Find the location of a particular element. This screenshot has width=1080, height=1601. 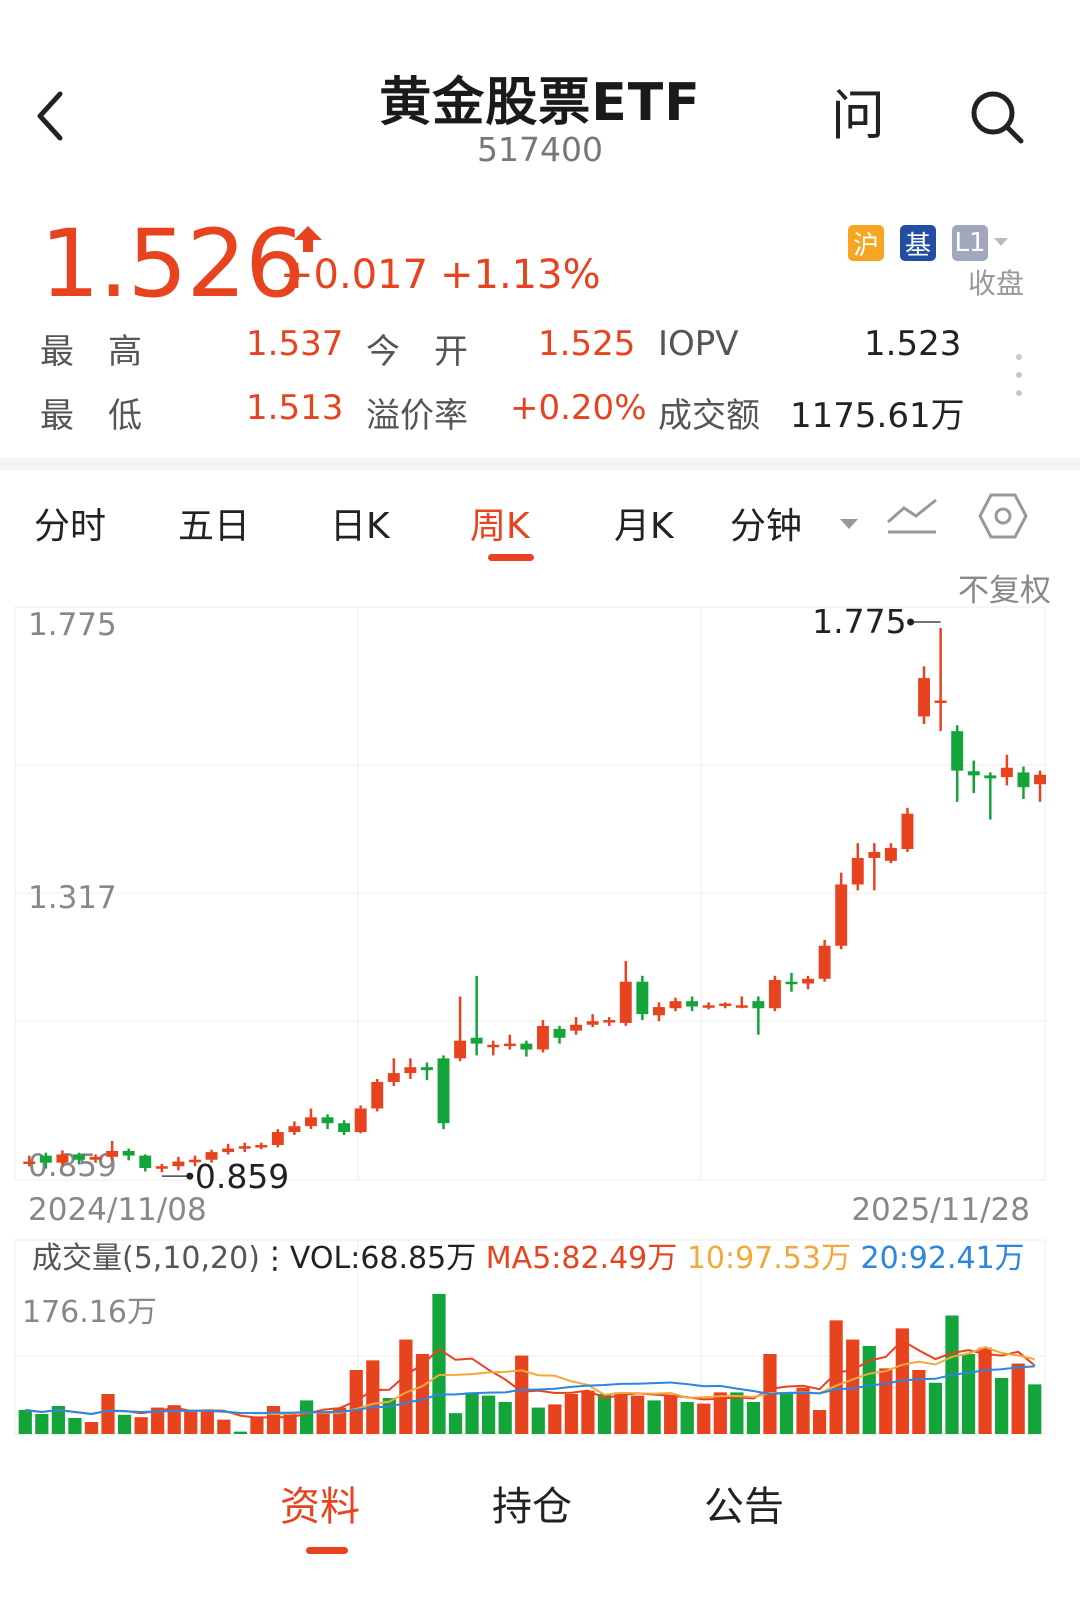

tab-five-day: 五日 is located at coordinates (214, 526).